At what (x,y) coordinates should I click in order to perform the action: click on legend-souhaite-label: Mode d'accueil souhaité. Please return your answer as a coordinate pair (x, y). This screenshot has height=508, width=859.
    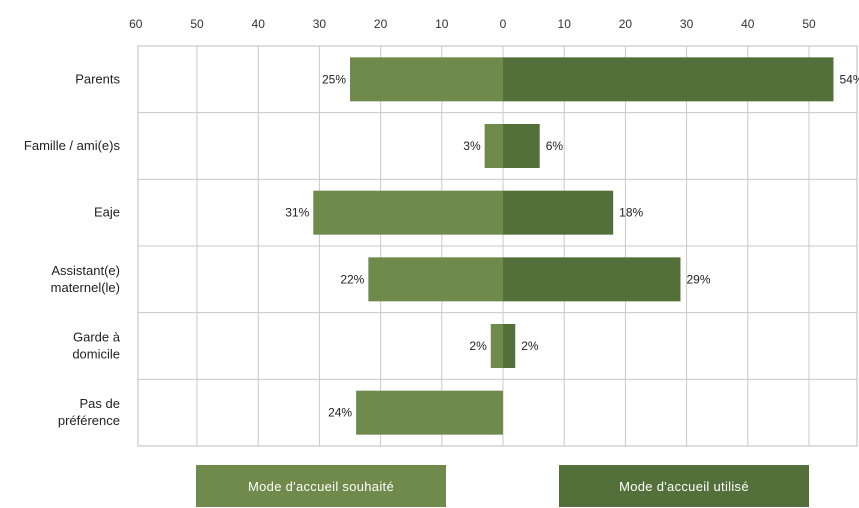
    Looking at the image, I should click on (321, 486).